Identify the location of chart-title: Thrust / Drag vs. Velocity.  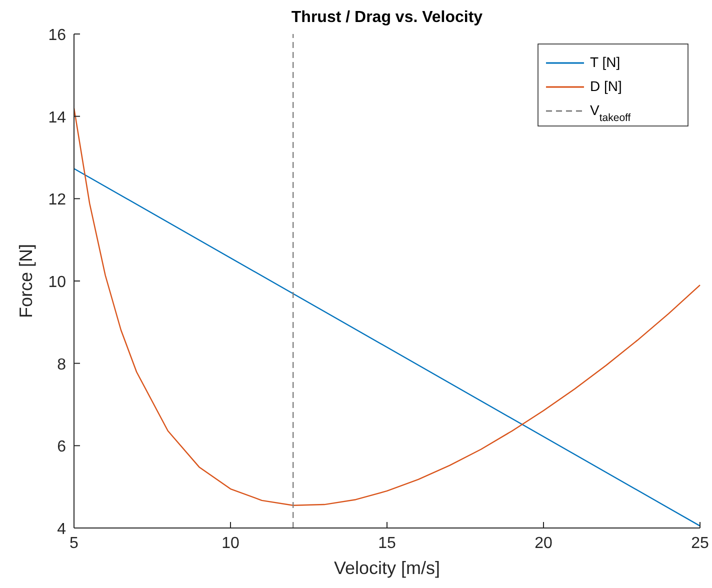
(387, 17).